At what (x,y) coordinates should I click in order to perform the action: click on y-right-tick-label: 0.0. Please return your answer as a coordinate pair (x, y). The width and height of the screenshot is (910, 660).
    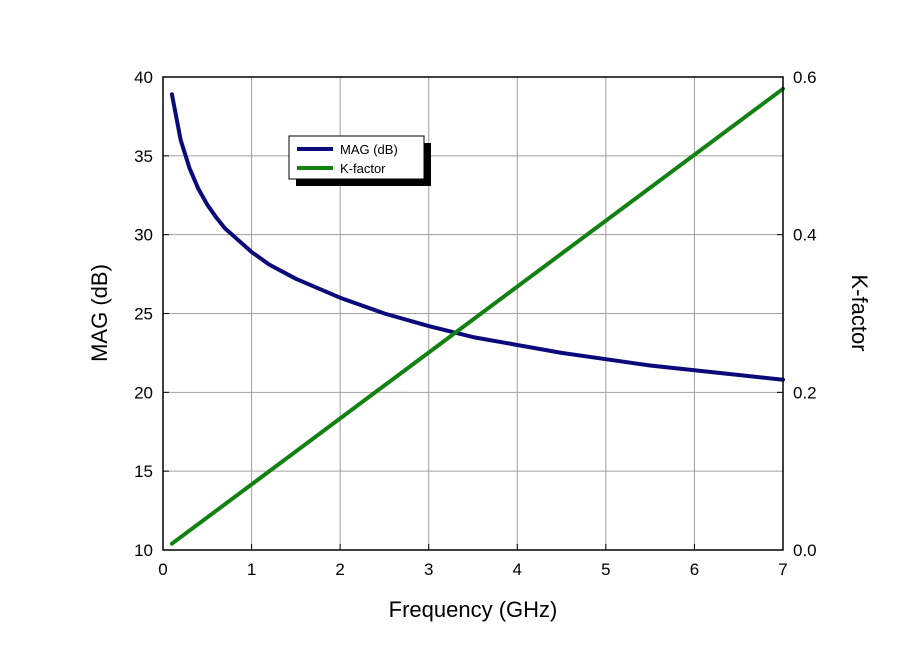
    Looking at the image, I should click on (805, 550).